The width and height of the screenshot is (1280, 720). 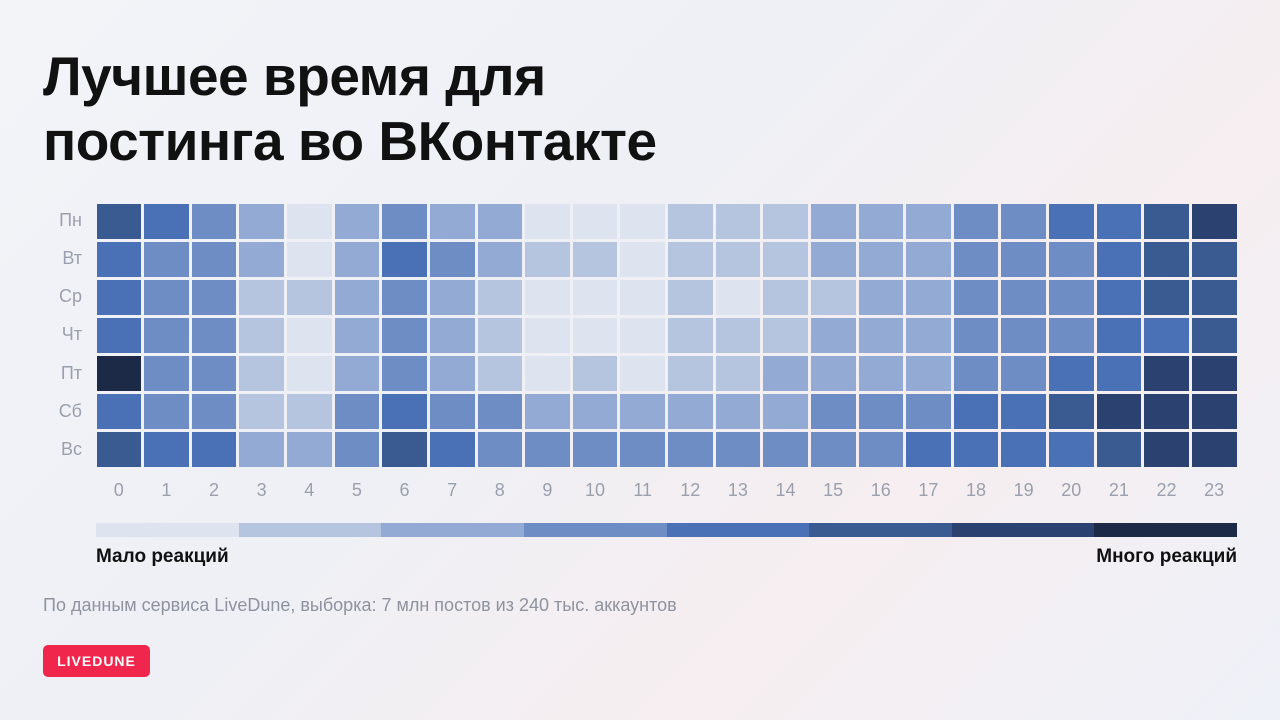 I want to click on day-label: Пт, so click(x=71, y=372).